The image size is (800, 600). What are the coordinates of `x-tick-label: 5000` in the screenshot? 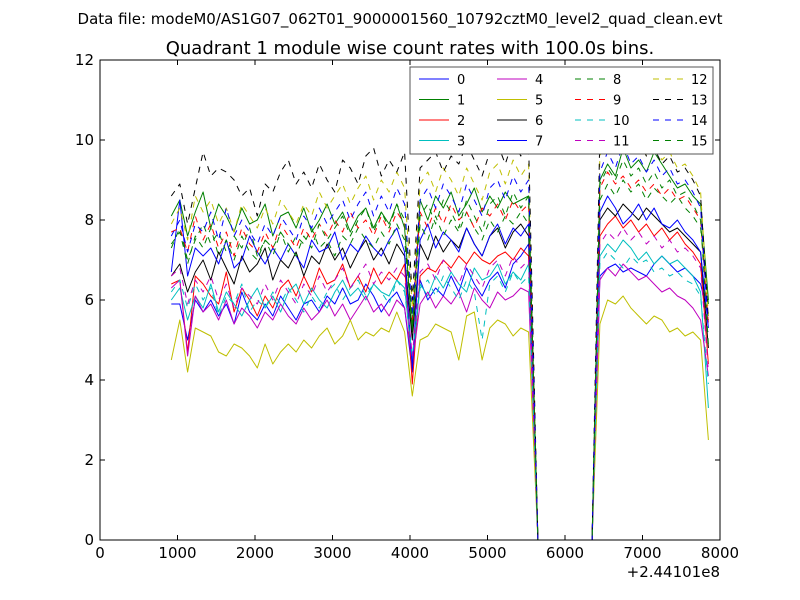 It's located at (487, 553).